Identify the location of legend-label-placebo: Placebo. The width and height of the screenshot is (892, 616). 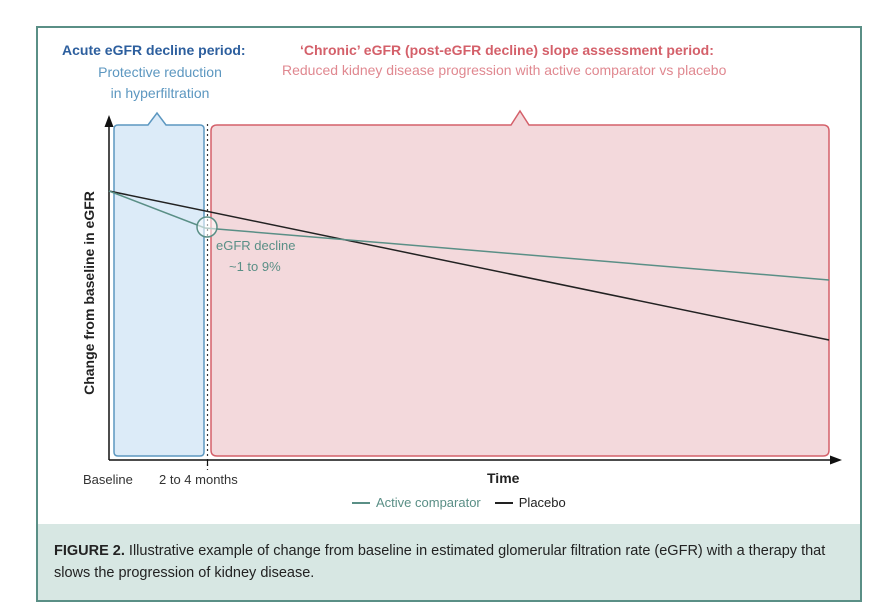
(542, 502).